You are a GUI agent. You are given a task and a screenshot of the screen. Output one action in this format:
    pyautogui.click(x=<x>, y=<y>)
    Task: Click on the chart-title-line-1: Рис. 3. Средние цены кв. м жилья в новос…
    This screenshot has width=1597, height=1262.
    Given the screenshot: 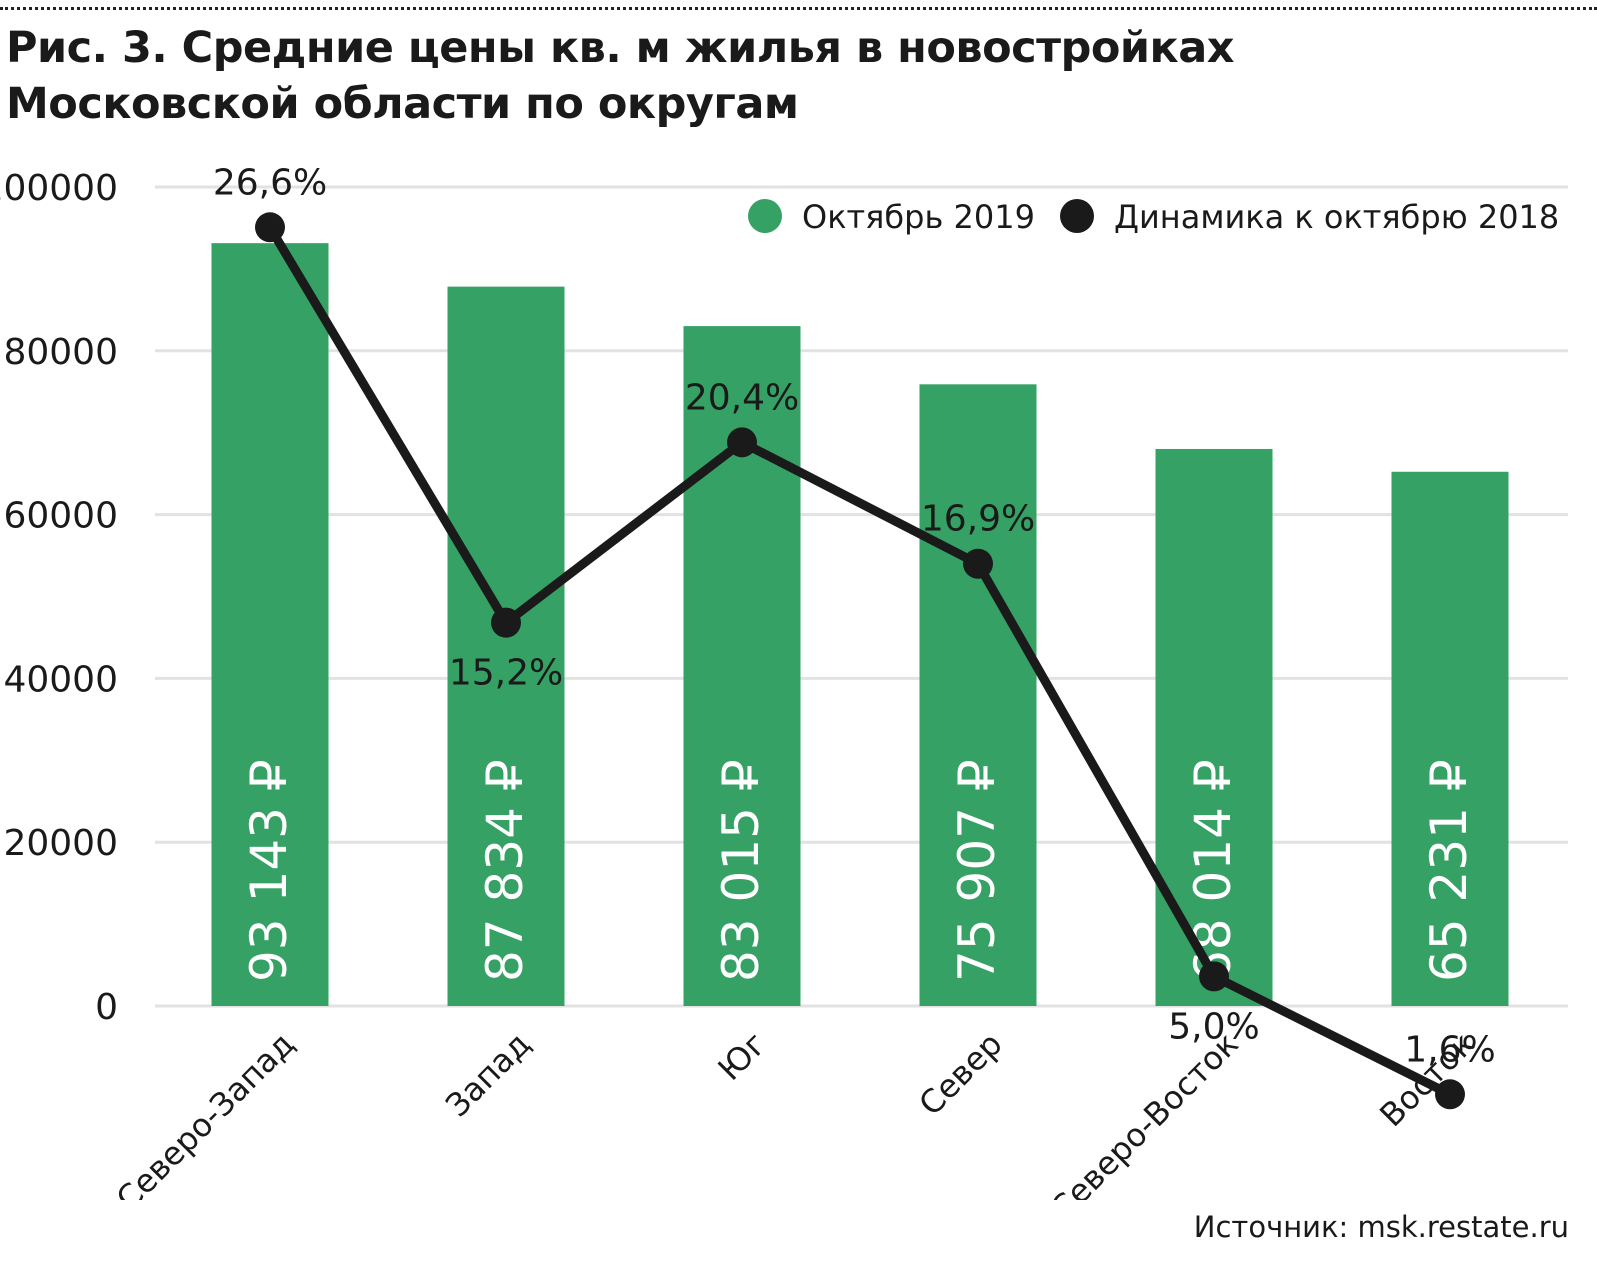 What is the action you would take?
    pyautogui.click(x=620, y=48)
    